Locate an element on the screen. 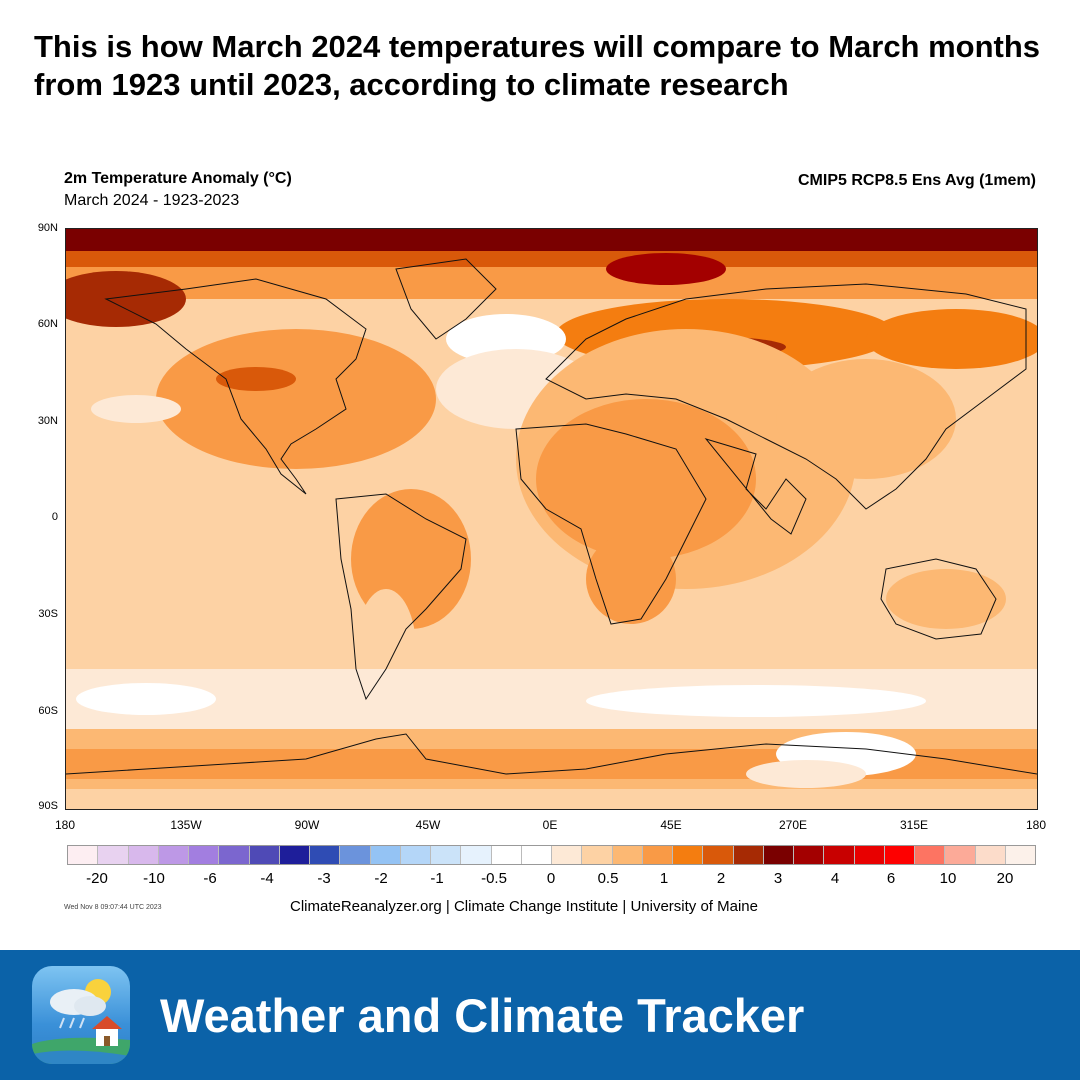  lat-label-30s: 30S is located at coordinates (48, 614).